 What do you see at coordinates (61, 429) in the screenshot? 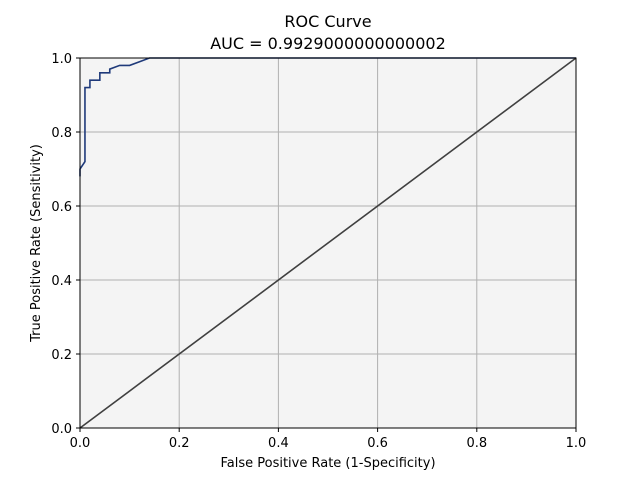
I see `y-tick-label: 0.0` at bounding box center [61, 429].